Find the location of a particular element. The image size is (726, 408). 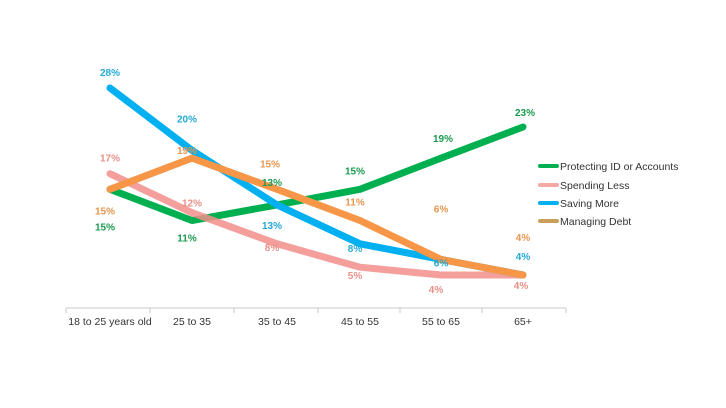

legend-label-managing-debt: Managing Debt is located at coordinates (595, 222).